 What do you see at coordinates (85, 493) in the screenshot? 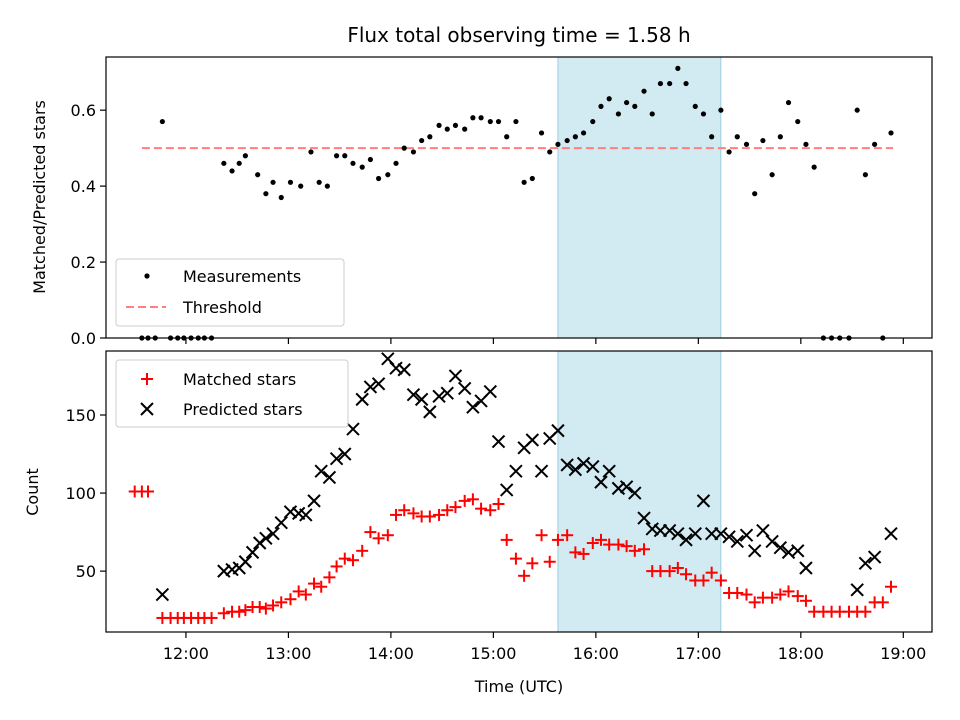
I see `bottom-y-ticks: 50 100 150` at bounding box center [85, 493].